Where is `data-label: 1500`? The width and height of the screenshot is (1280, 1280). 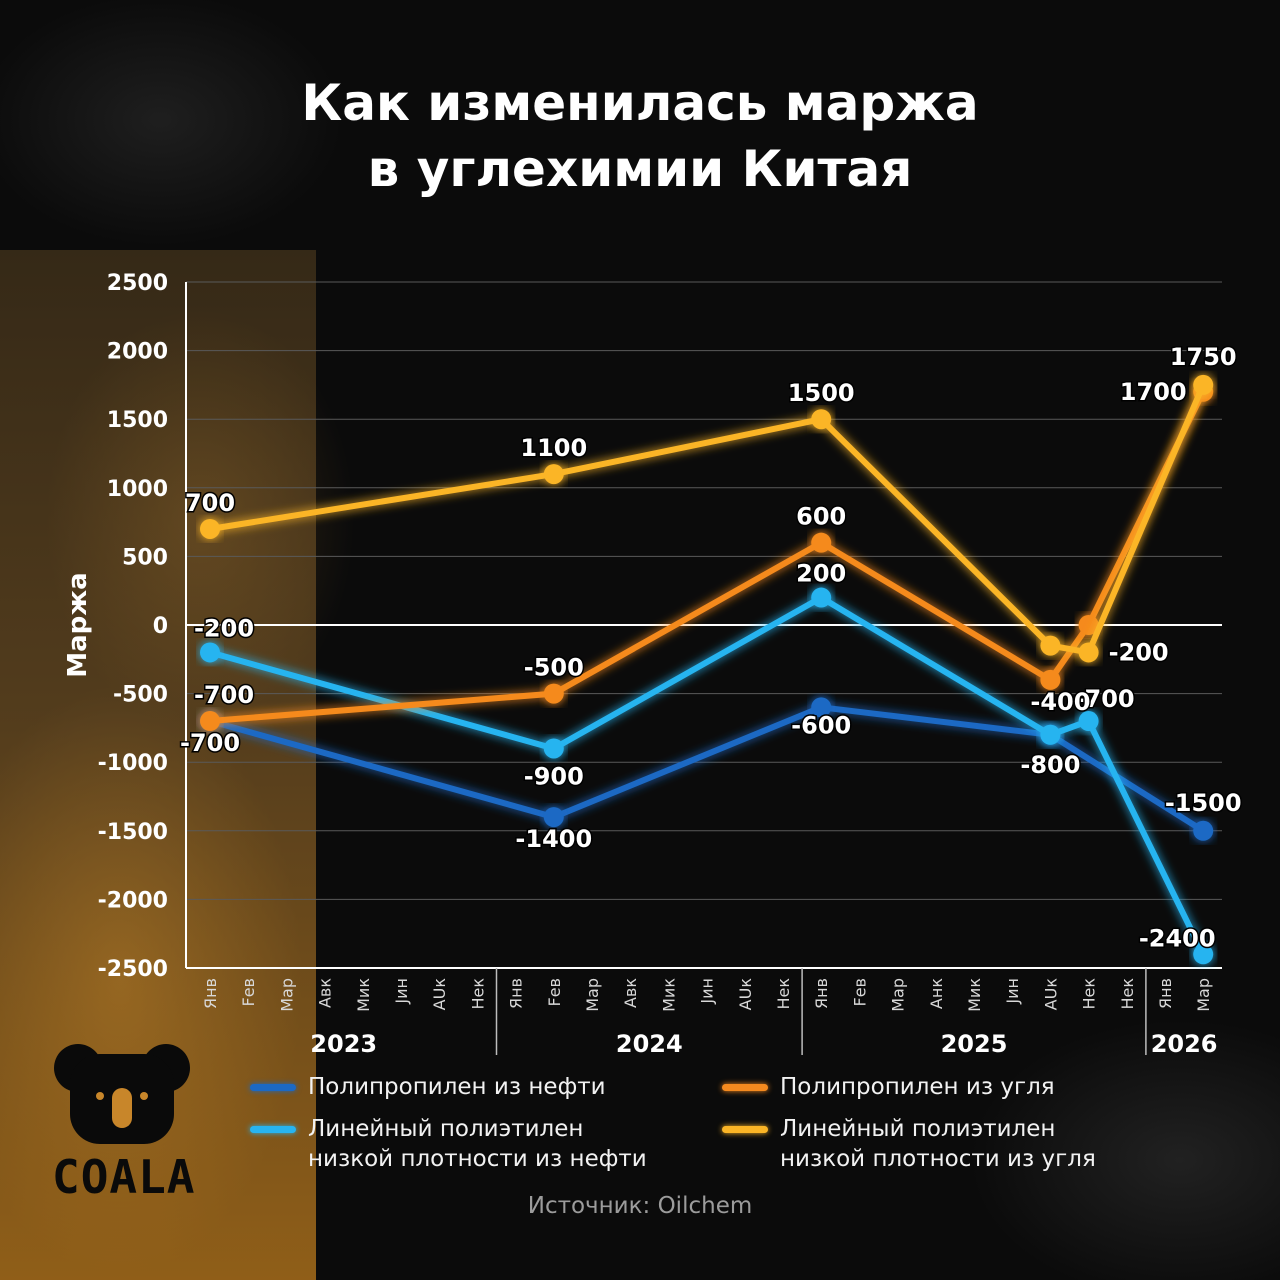 data-label: 1500 is located at coordinates (821, 393).